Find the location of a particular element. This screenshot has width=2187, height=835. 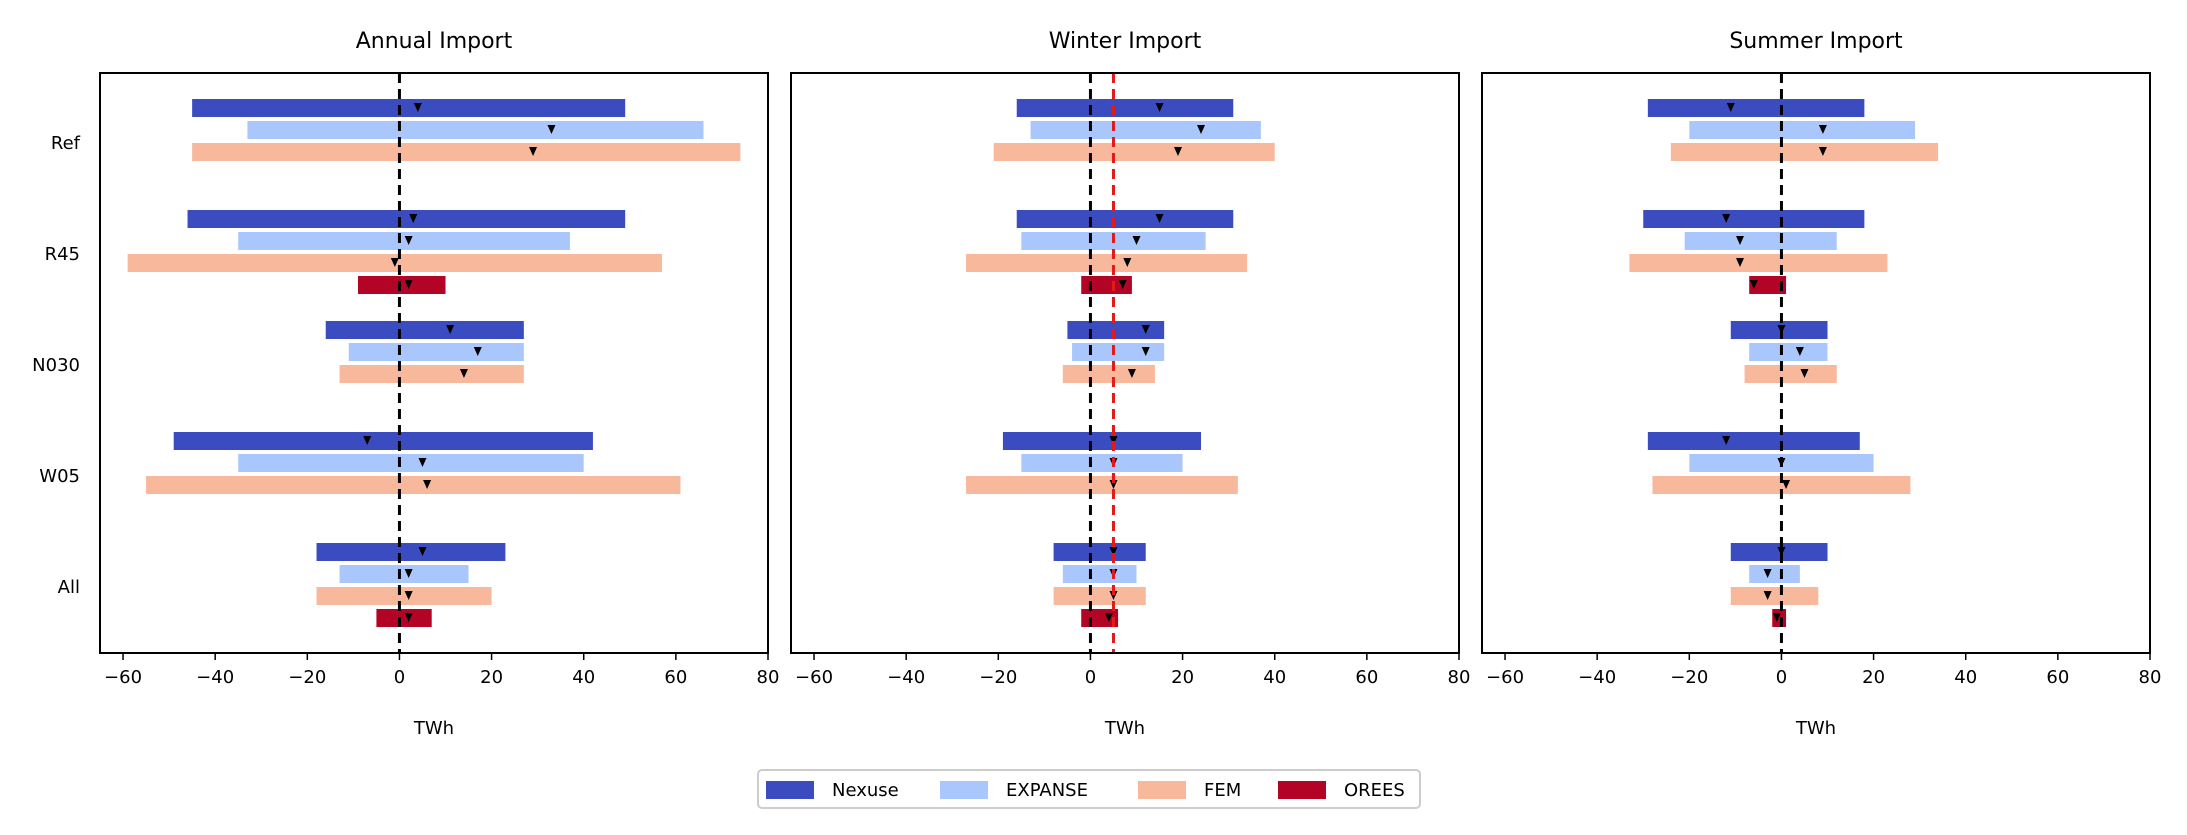

legend: Nexuse EXPANSE FEM OREES is located at coordinates (1089, 789).